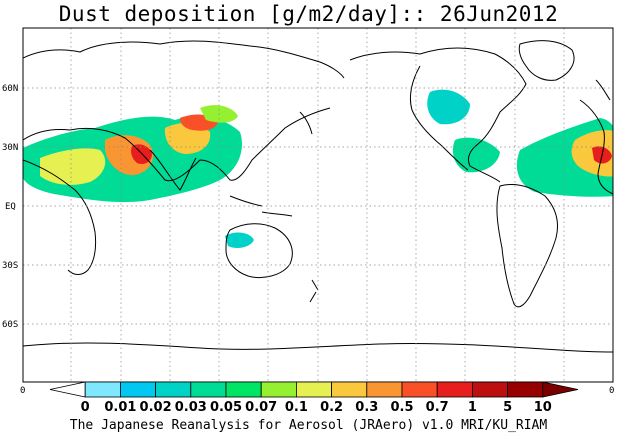 The height and width of the screenshot is (438, 617). I want to click on coast-antarctica, so click(318, 347).